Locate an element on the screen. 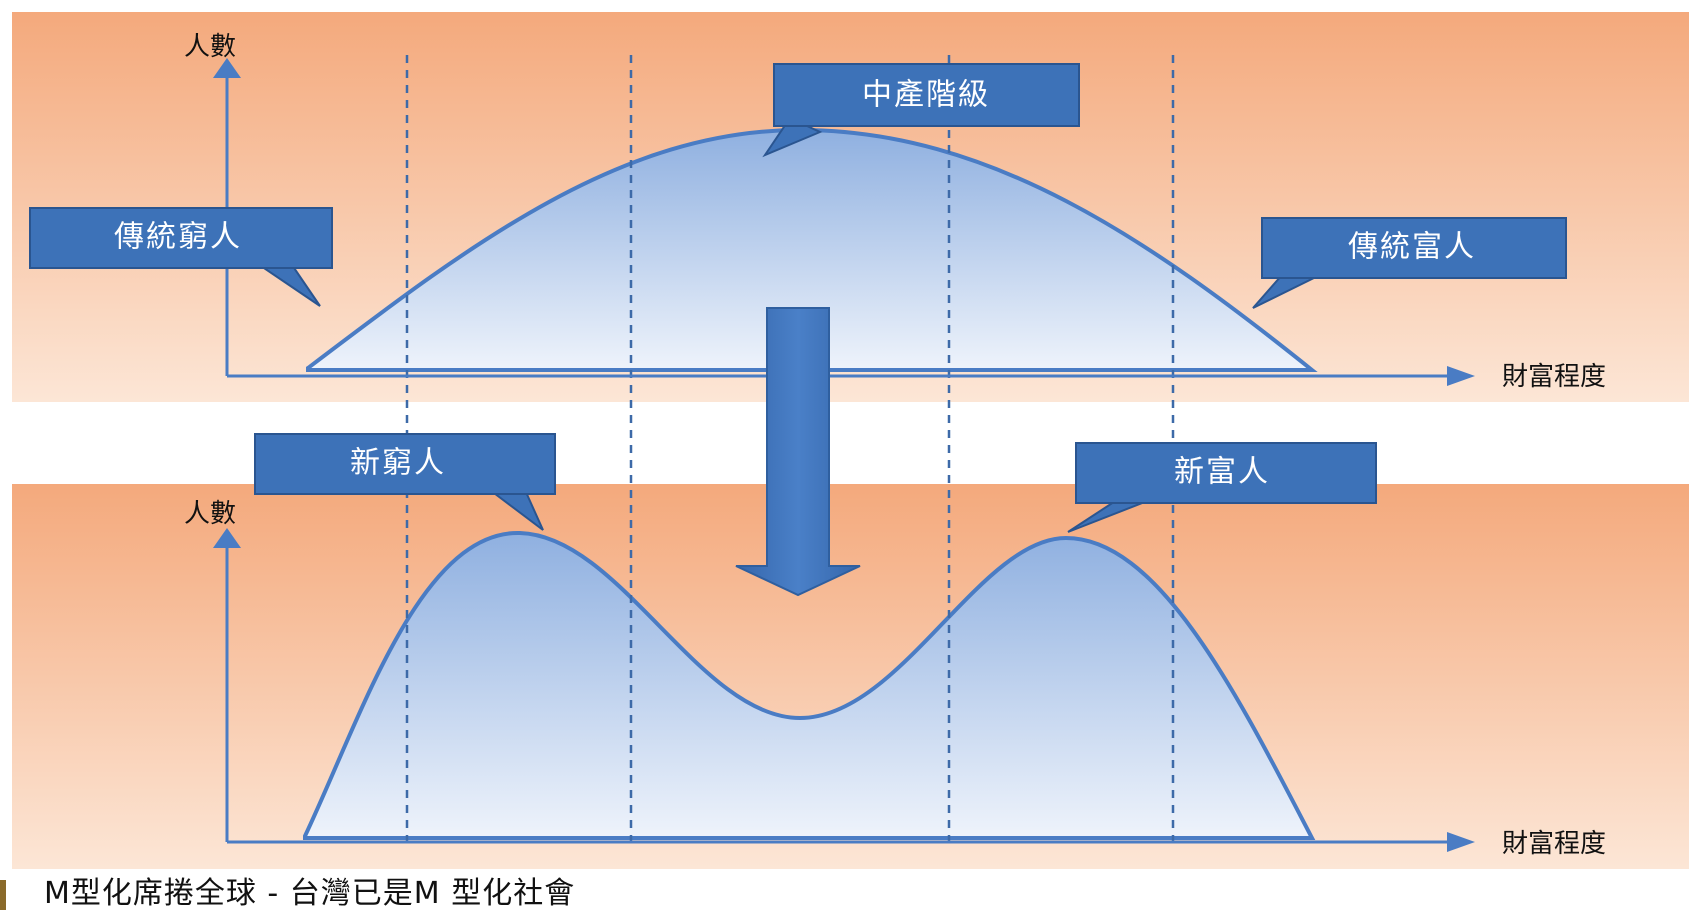 The height and width of the screenshot is (912, 1689). callout-traditional-rich-label: 傳統富人 is located at coordinates (1412, 247).